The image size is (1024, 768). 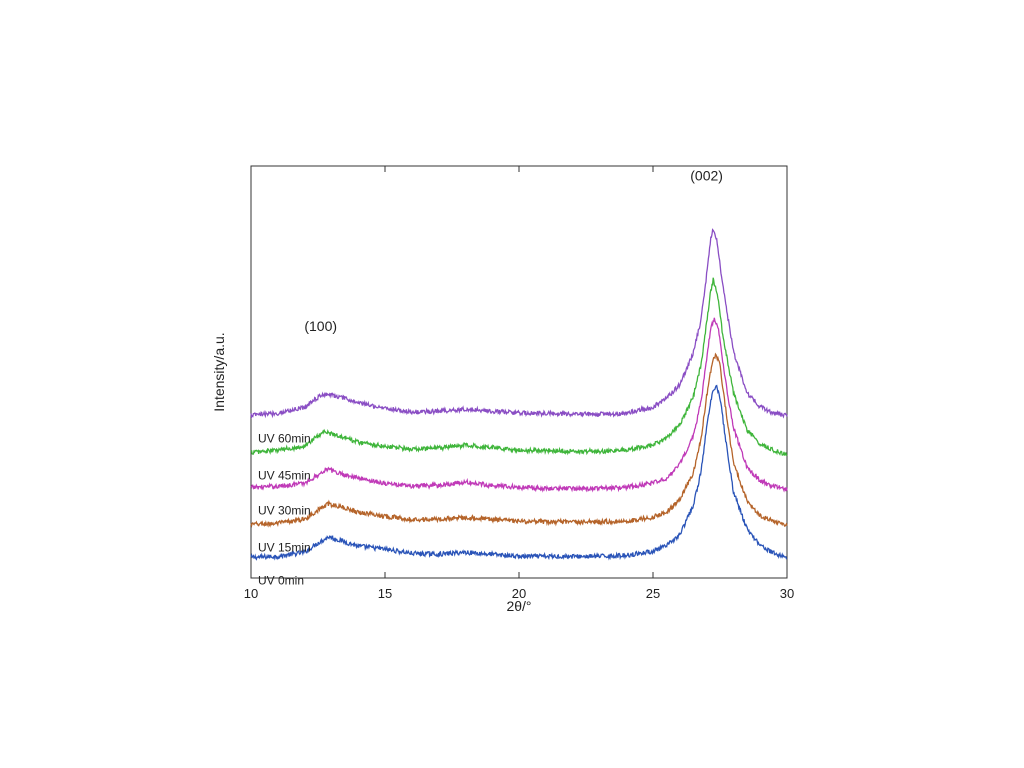 I want to click on series-line-uv-60min, so click(x=519, y=323).